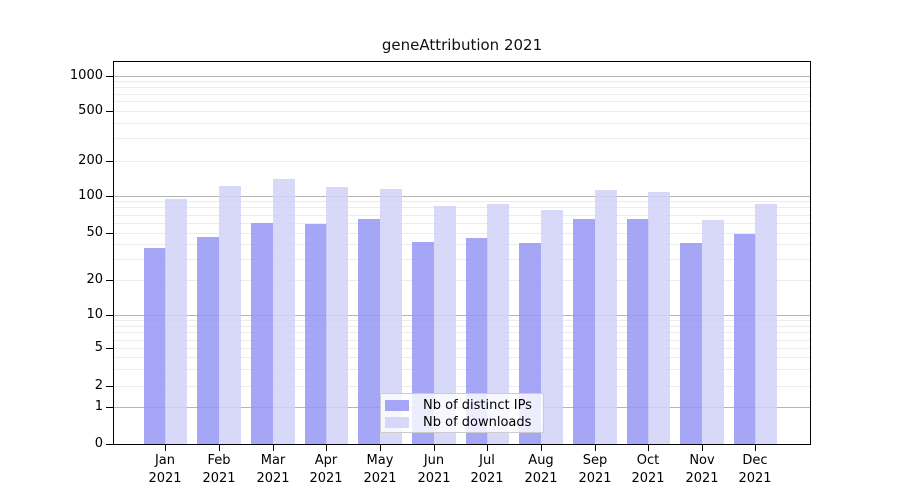 This screenshot has width=900, height=500. I want to click on x-tick-label: Aug 2021, so click(541, 469).